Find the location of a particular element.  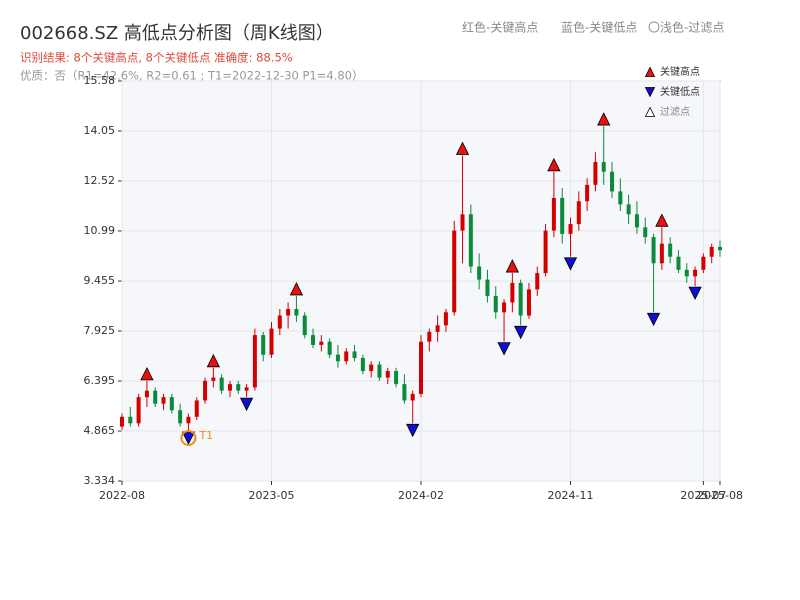

annotation-label: T1 is located at coordinates (205, 435).